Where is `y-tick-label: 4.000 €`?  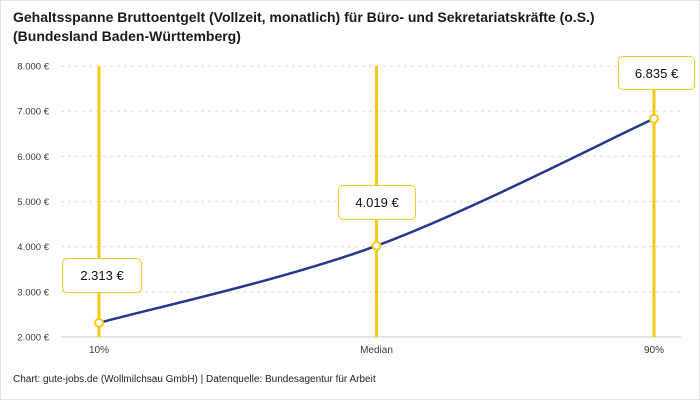 y-tick-label: 4.000 € is located at coordinates (33, 247).